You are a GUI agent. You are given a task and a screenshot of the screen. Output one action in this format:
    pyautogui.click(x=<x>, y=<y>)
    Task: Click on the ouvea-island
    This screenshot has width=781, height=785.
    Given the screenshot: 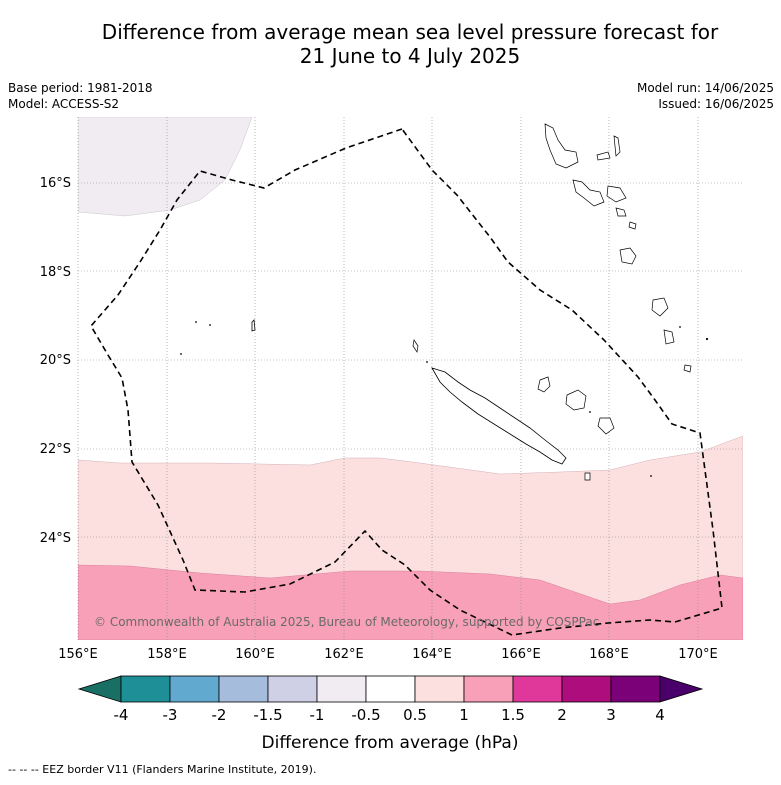 What is the action you would take?
    pyautogui.click(x=544, y=384)
    